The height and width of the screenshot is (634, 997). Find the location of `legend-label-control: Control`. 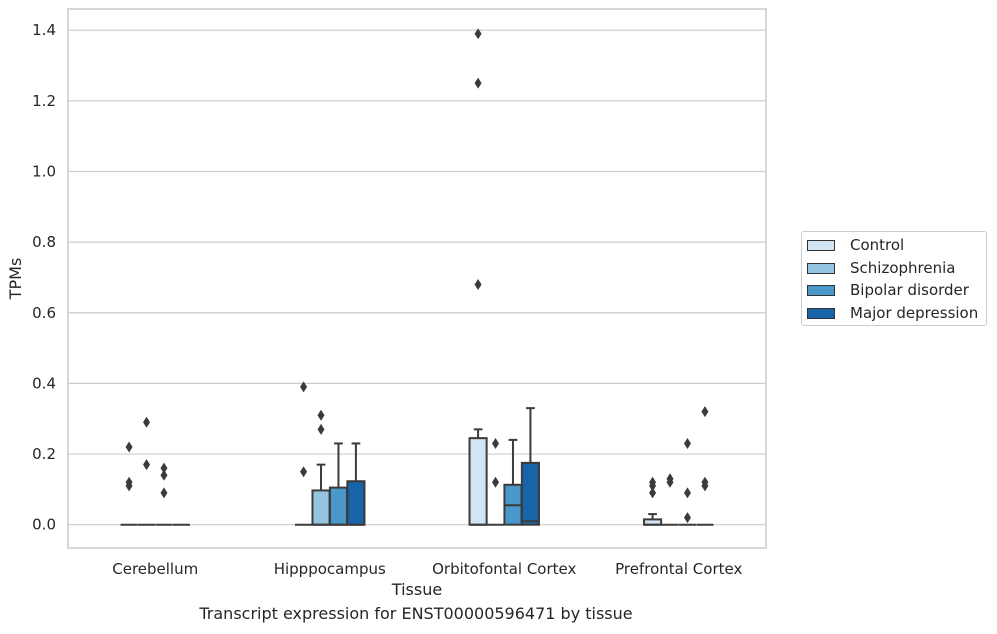

legend-label-control: Control is located at coordinates (877, 245).